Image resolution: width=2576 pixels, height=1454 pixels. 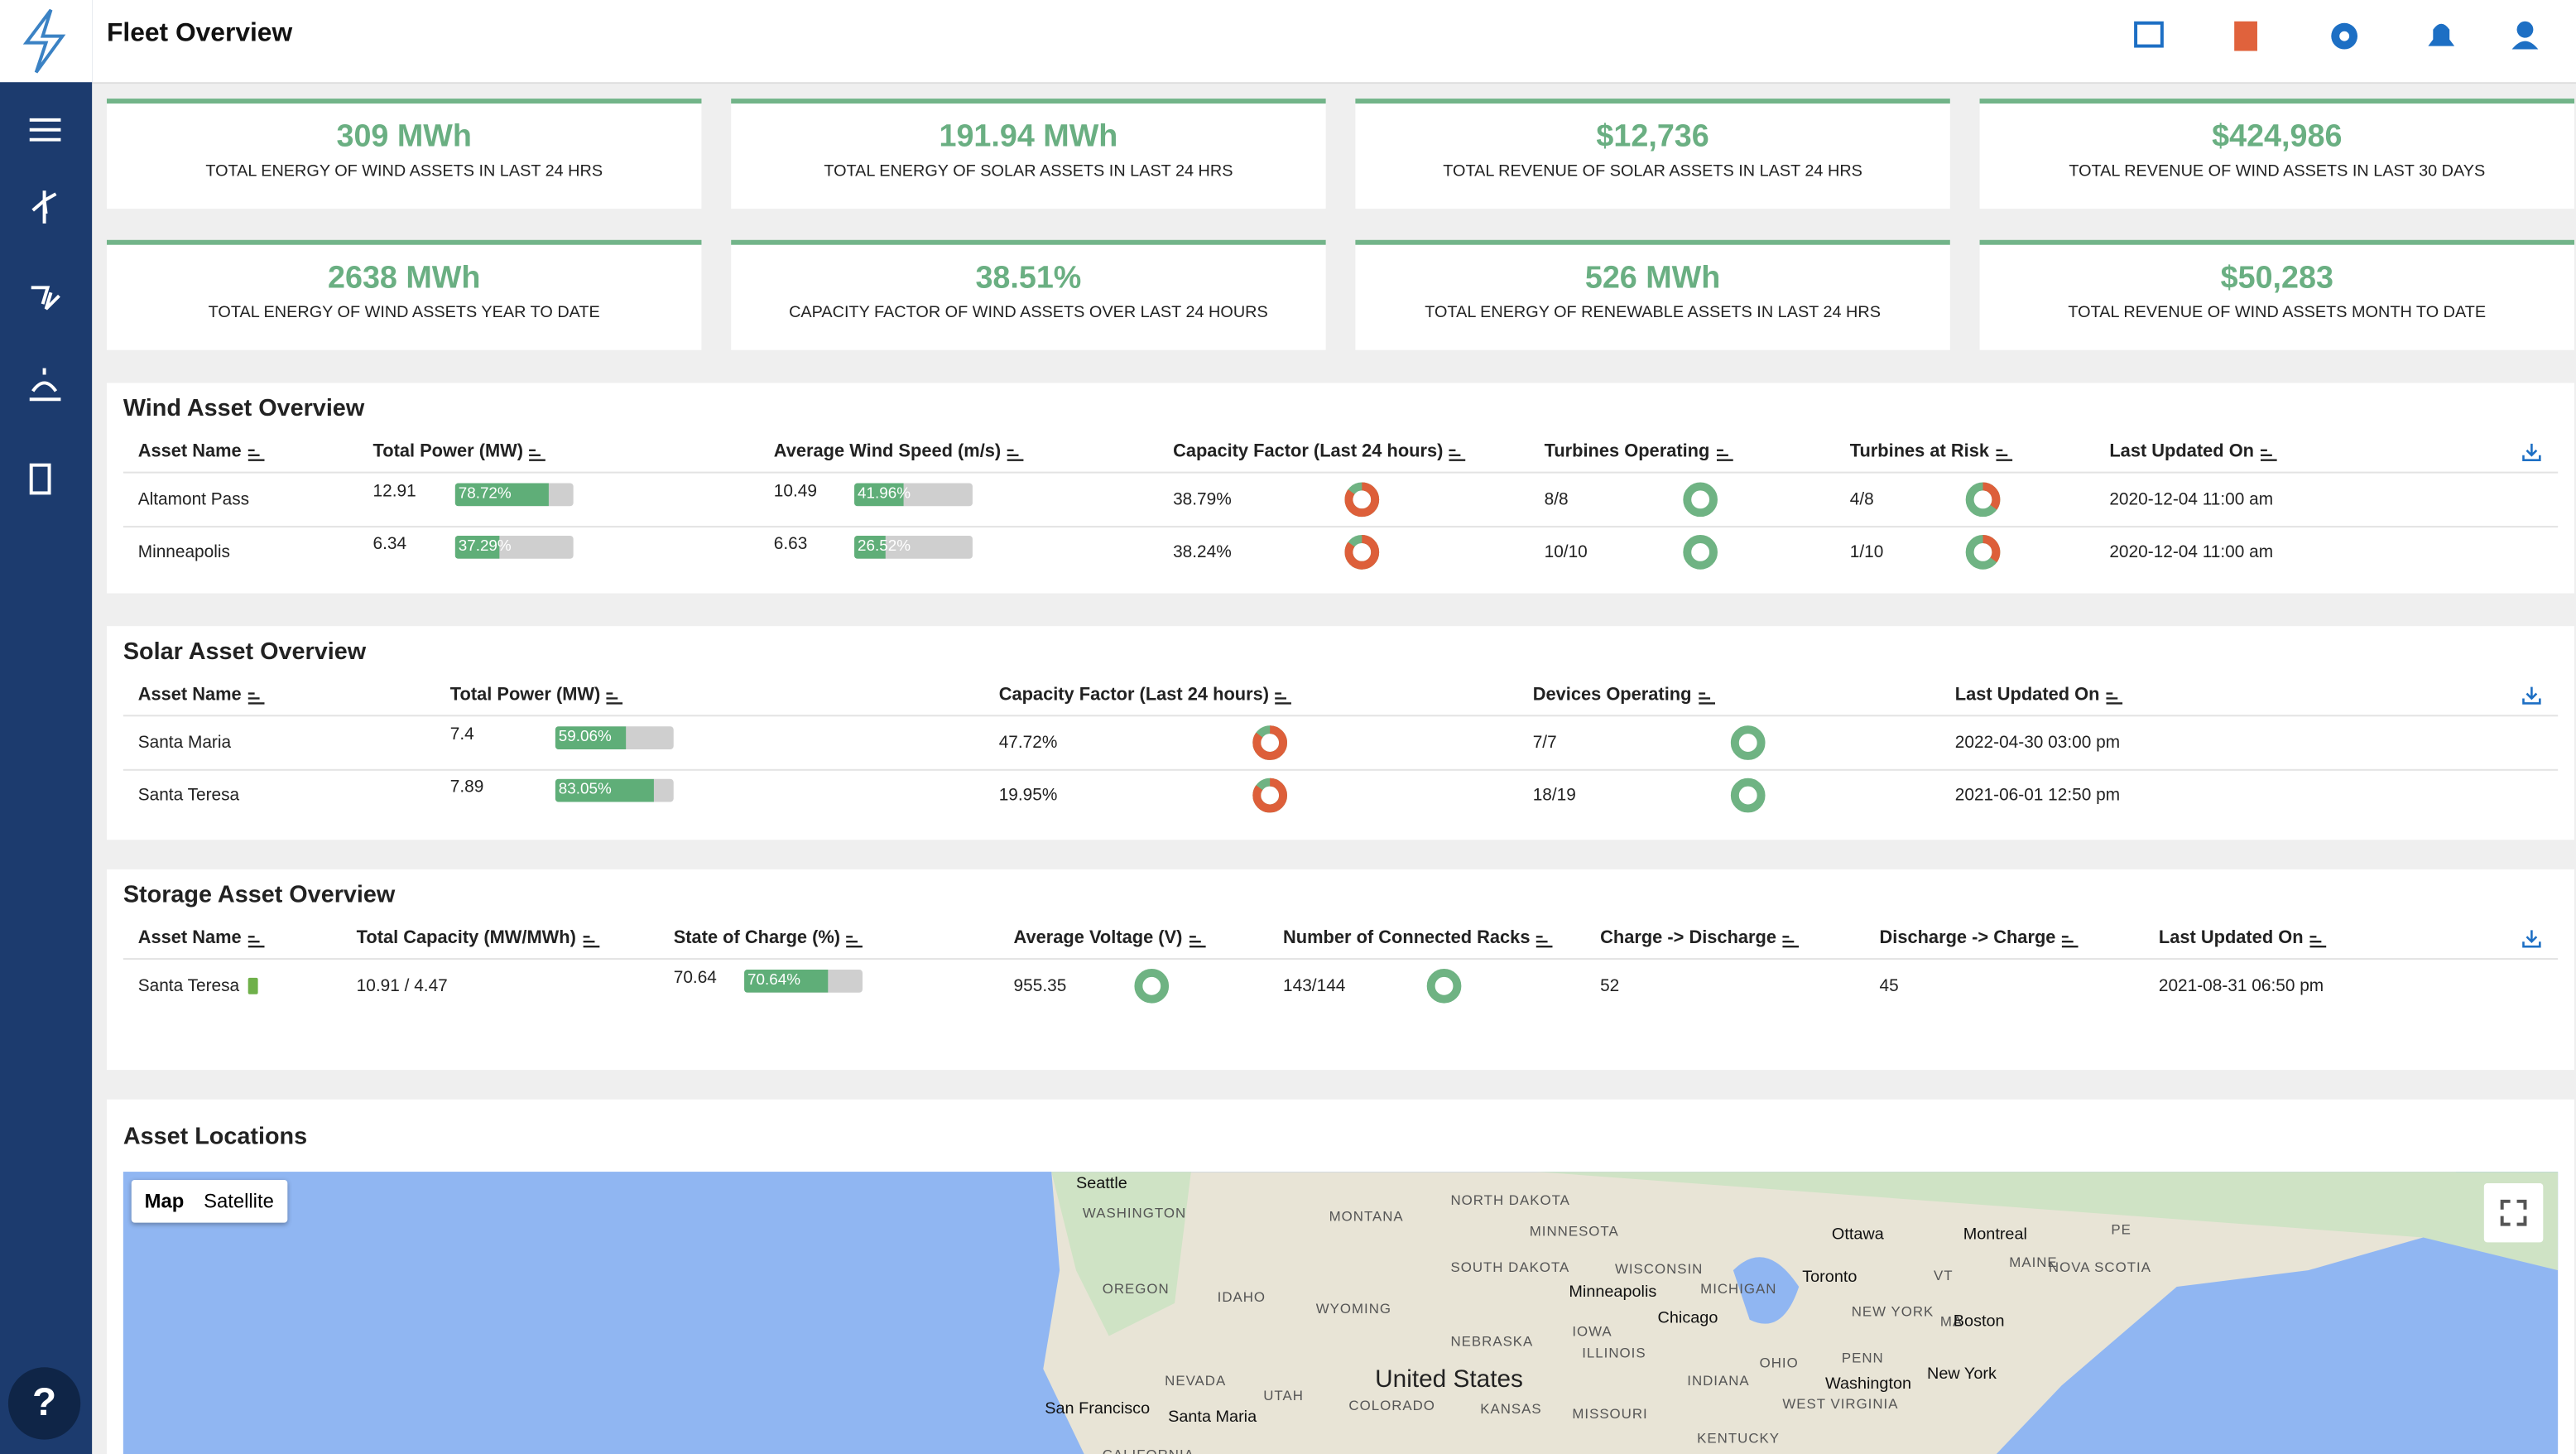 What do you see at coordinates (1366, 1216) in the screenshot?
I see `map-label: MONTANA` at bounding box center [1366, 1216].